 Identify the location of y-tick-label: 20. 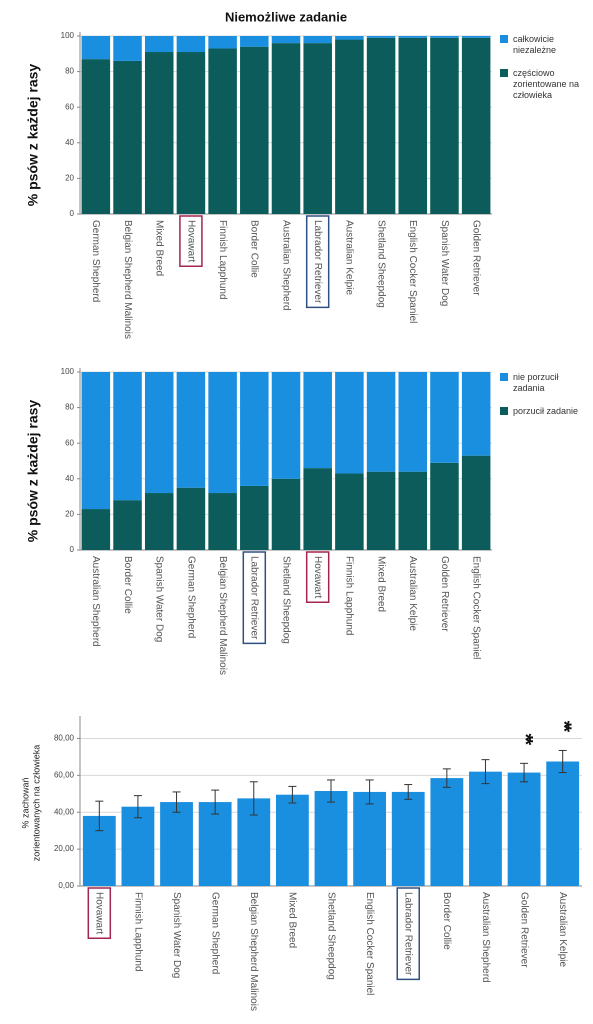
(69, 514).